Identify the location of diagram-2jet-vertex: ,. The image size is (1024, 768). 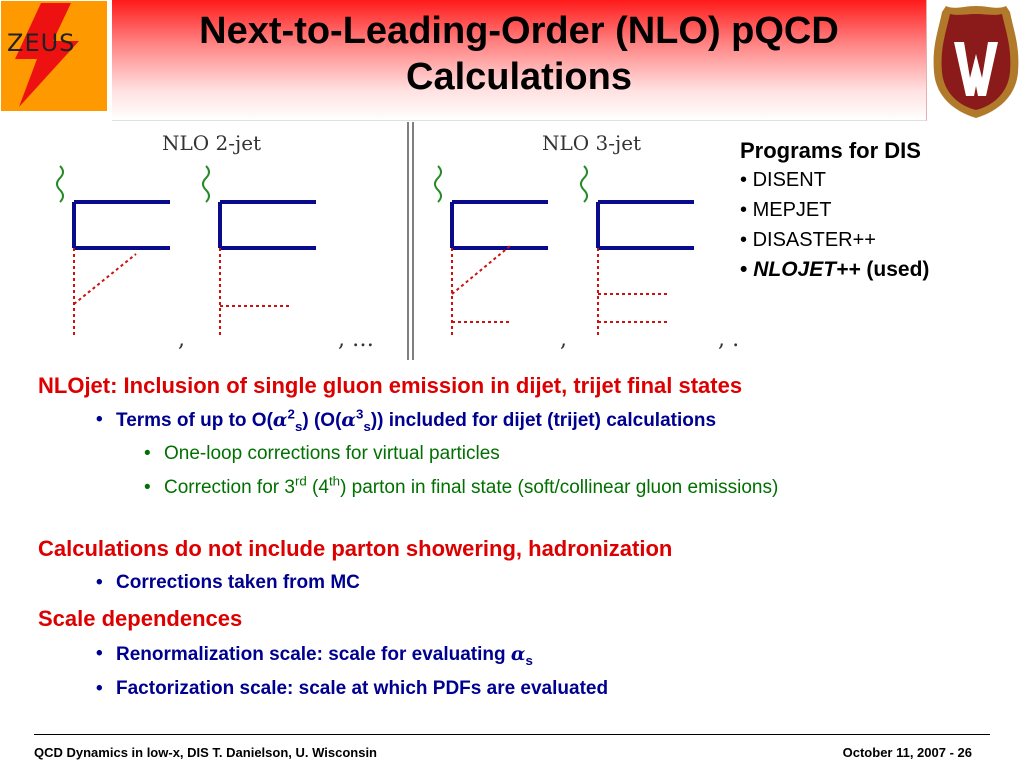
(120, 258).